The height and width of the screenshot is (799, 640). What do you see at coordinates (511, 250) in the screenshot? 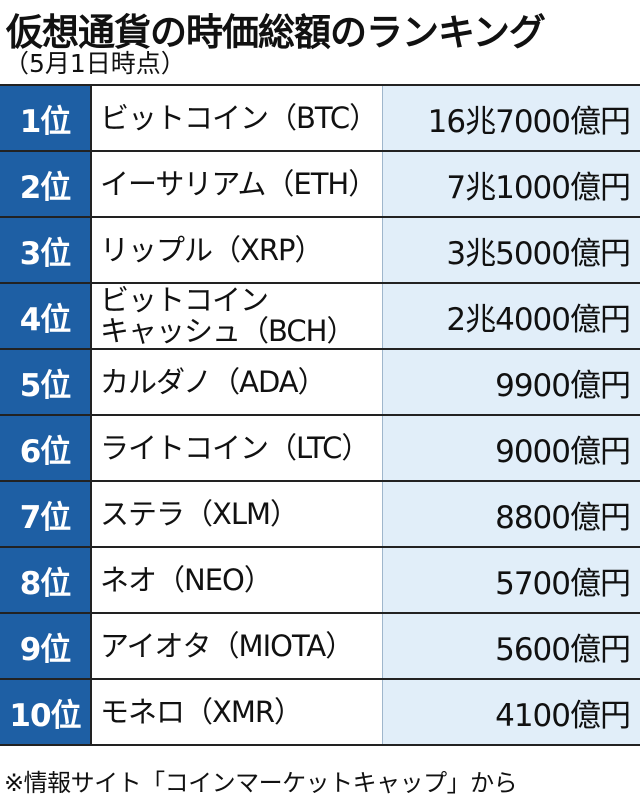
I see `market-cap-cell: 3兆5000億円` at bounding box center [511, 250].